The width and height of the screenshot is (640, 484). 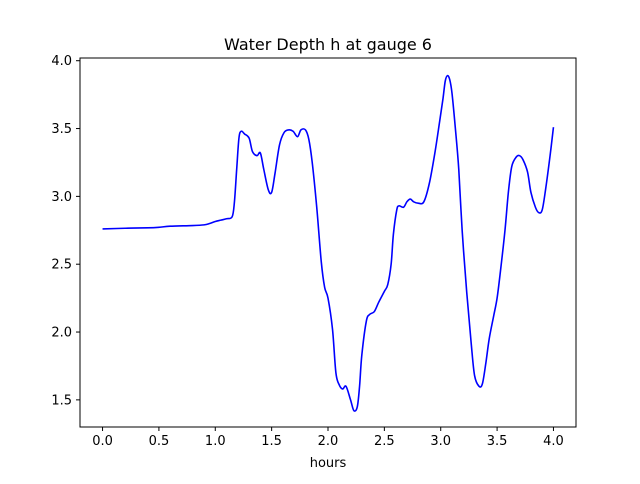 What do you see at coordinates (61, 265) in the screenshot?
I see `y-tick-label: 2.5` at bounding box center [61, 265].